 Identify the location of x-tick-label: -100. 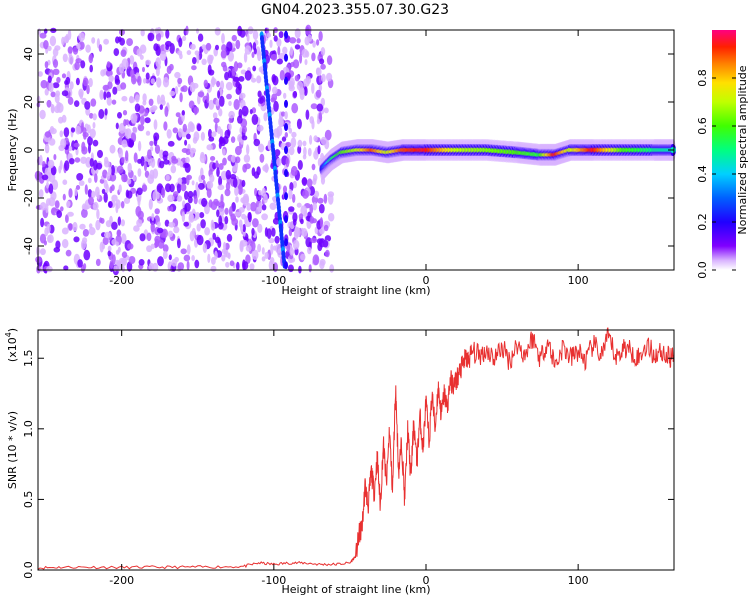
(273, 280).